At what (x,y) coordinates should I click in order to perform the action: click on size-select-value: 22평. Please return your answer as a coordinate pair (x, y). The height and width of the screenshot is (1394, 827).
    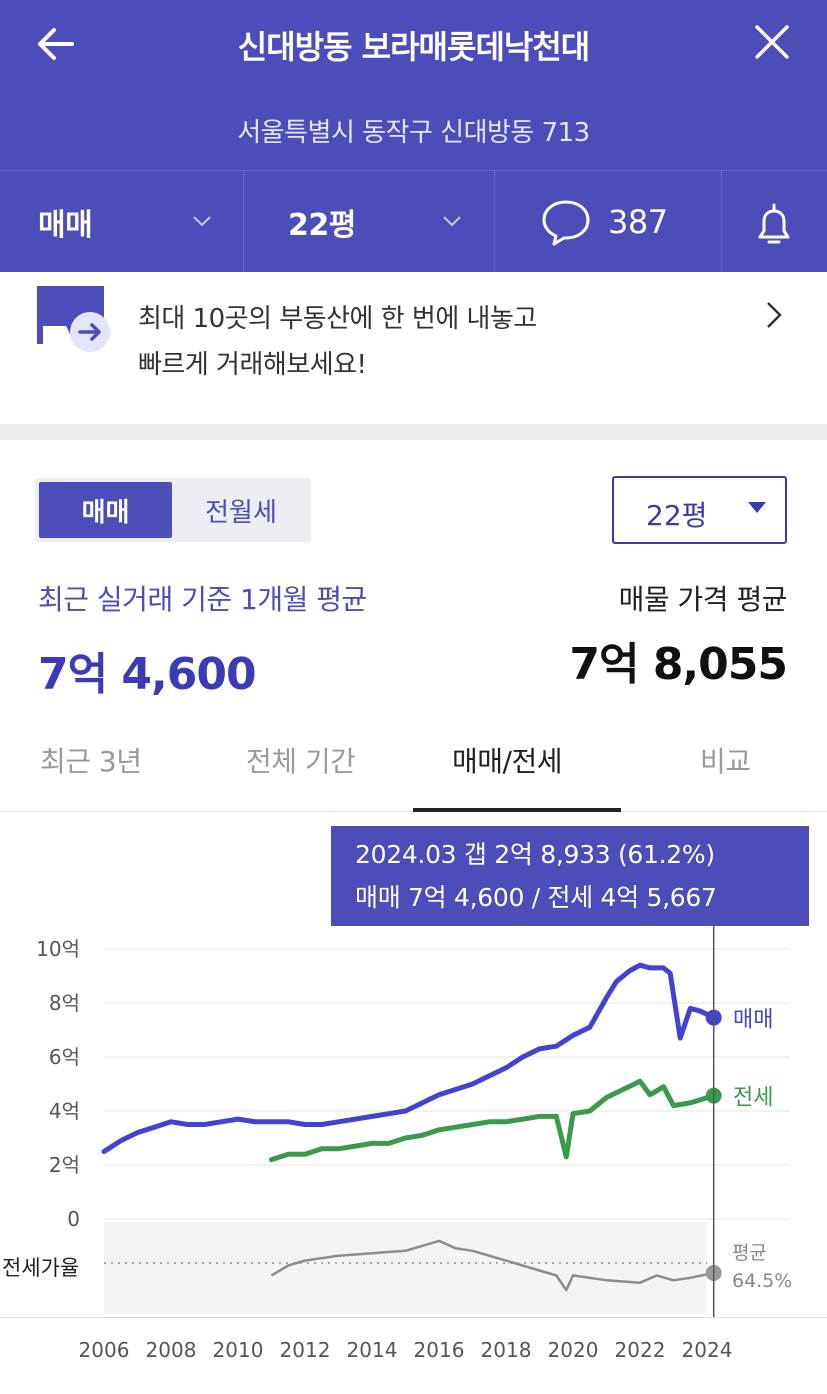
    Looking at the image, I should click on (677, 515).